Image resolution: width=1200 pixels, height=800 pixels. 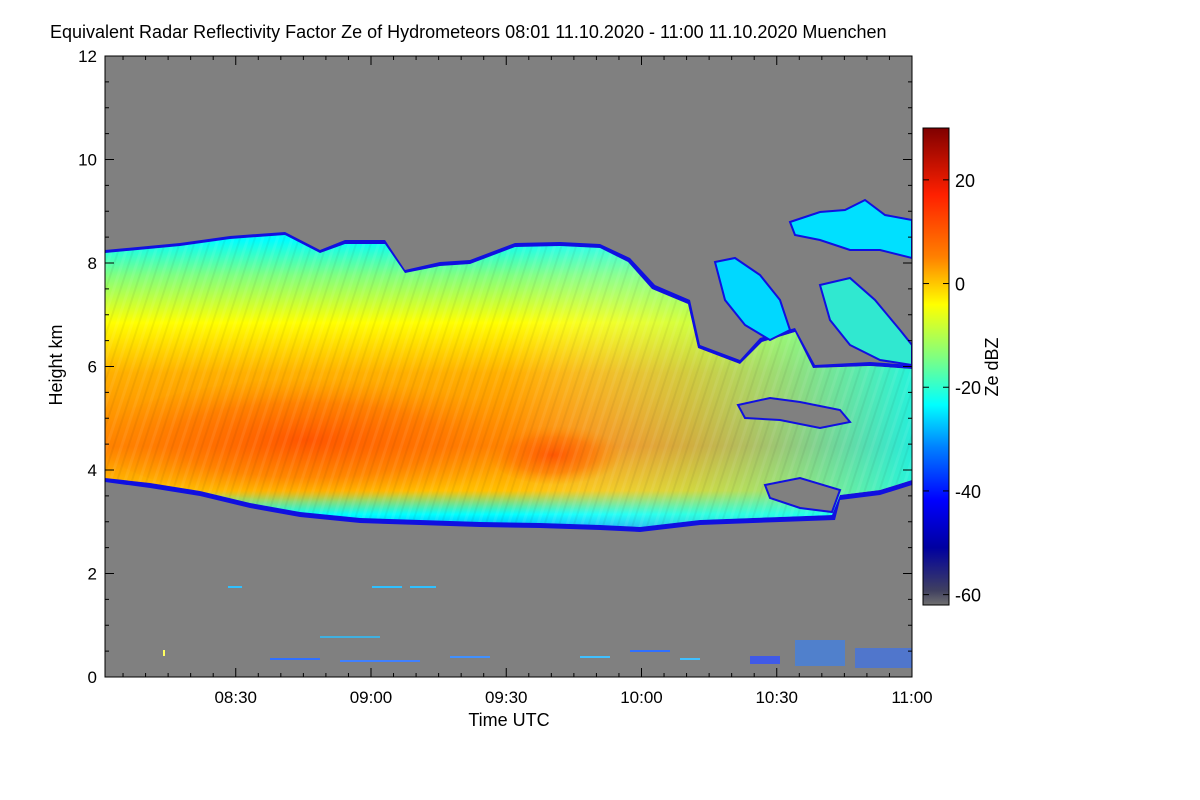 I want to click on y-axis-label: Height km, so click(x=56, y=364).